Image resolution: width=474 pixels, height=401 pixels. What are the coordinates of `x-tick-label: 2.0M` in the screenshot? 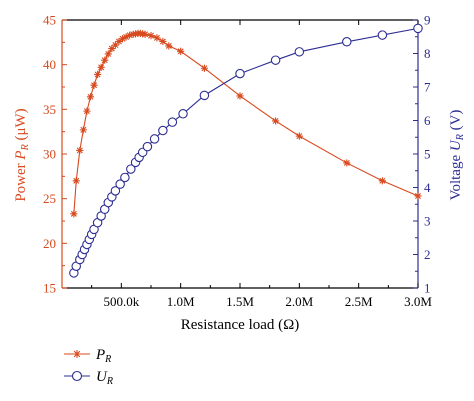 It's located at (299, 301).